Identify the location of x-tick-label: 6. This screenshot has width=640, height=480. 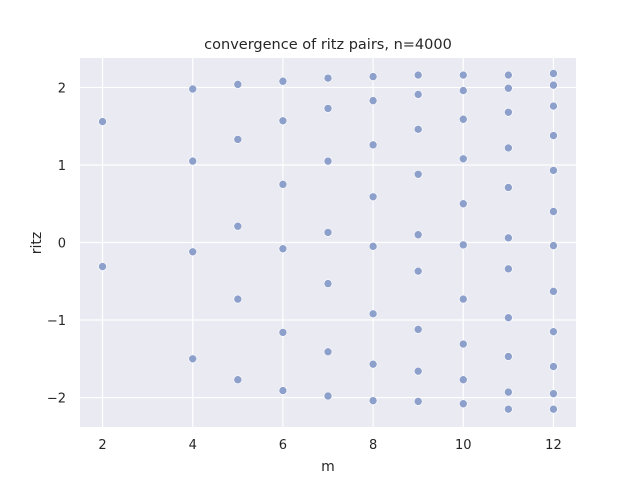
(283, 445).